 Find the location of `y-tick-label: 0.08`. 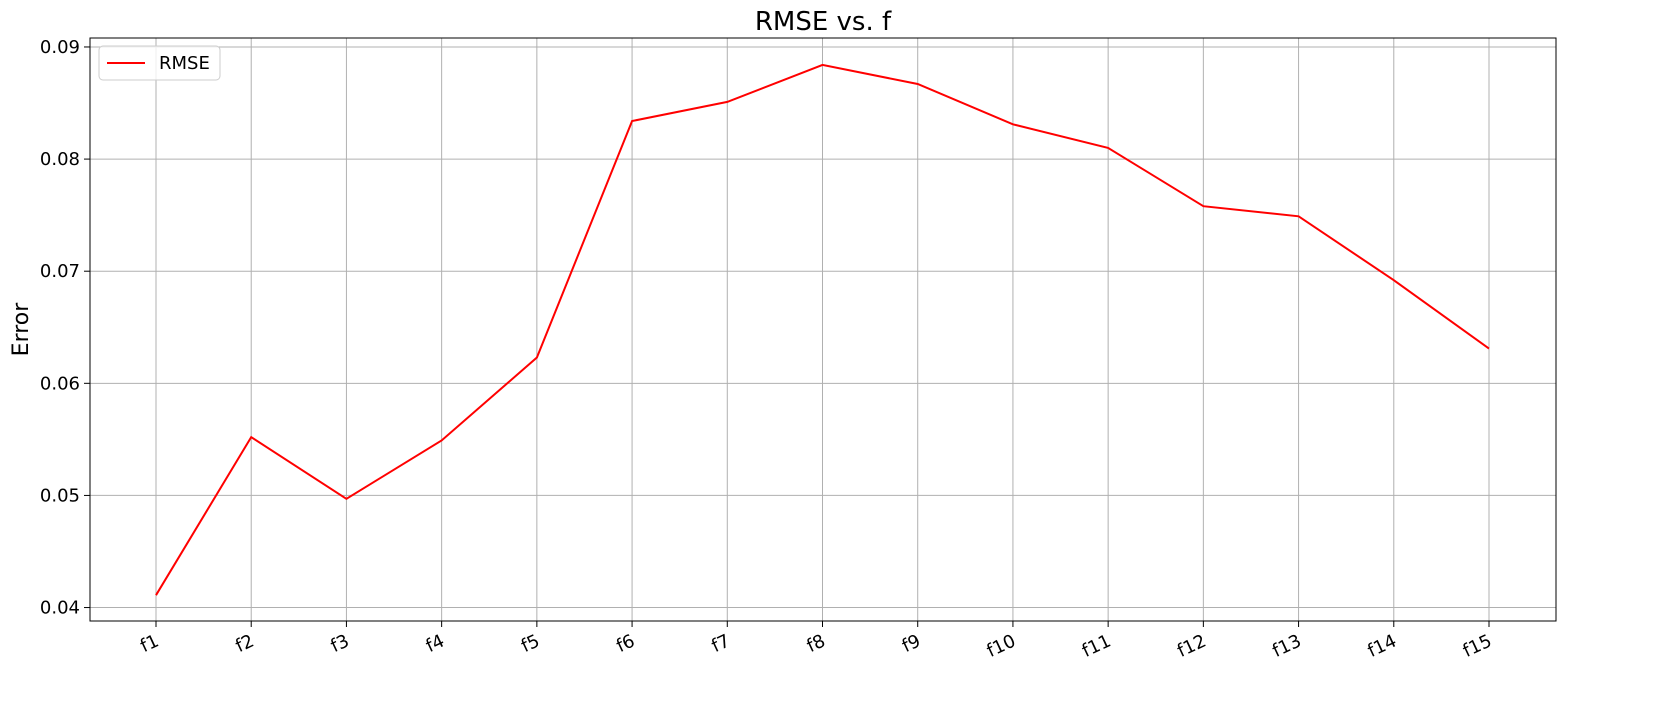

y-tick-label: 0.08 is located at coordinates (60, 159).